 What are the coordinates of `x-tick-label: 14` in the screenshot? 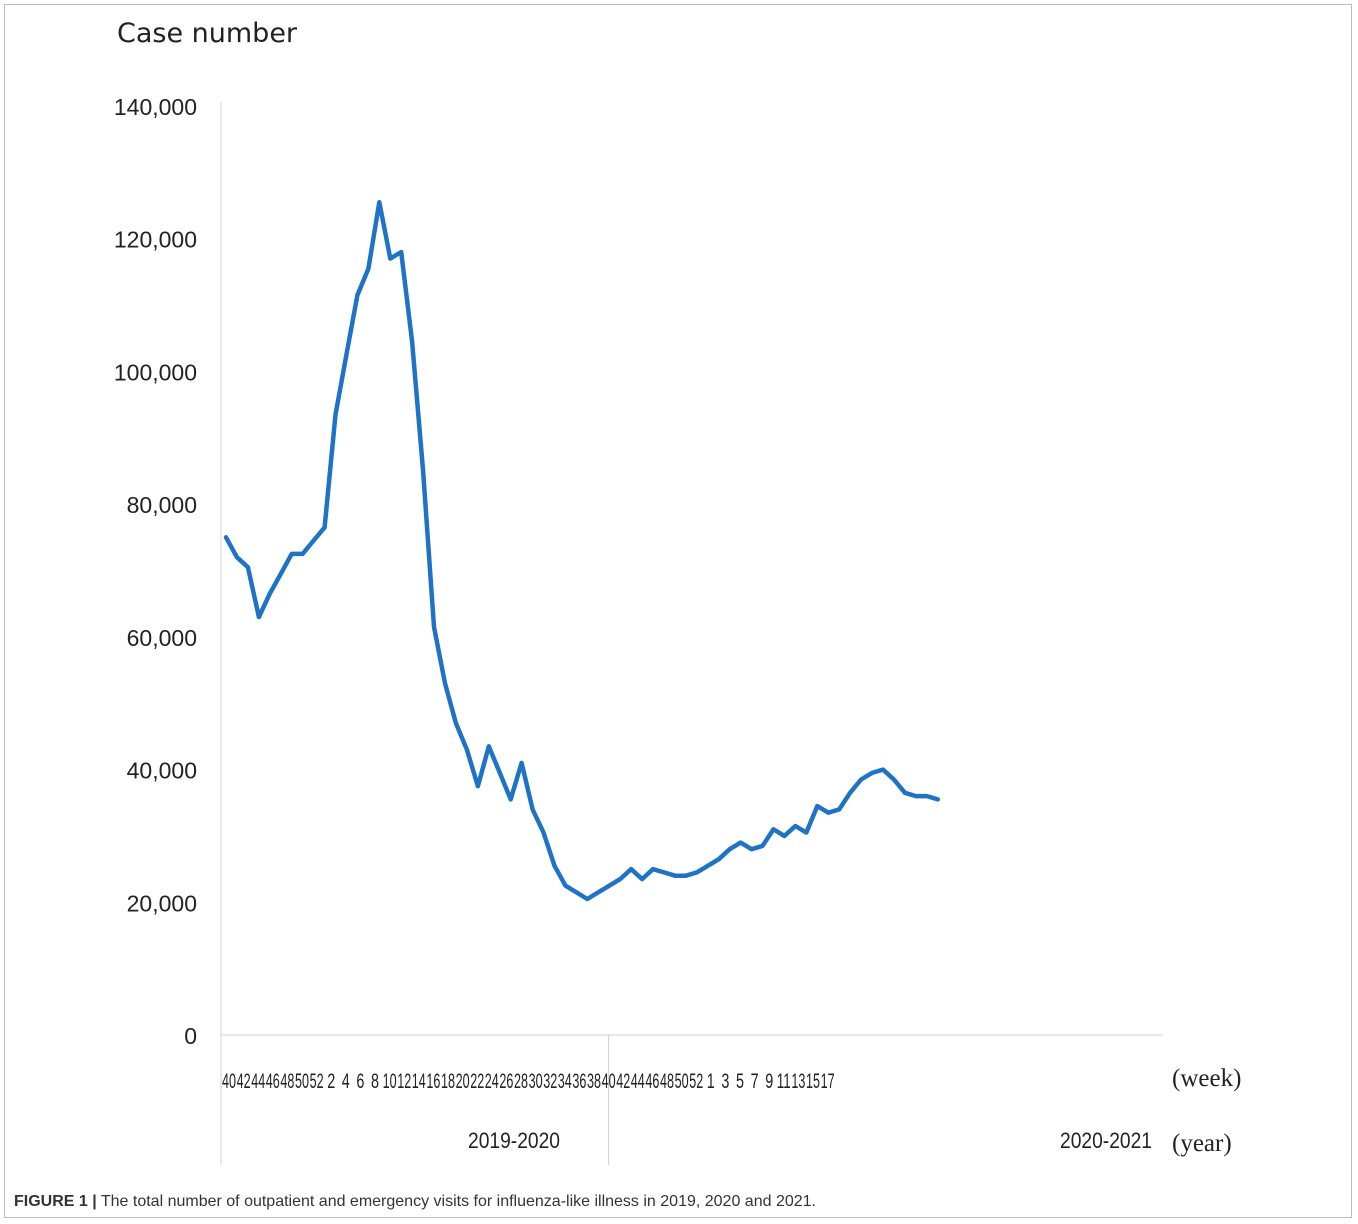 It's located at (419, 1081).